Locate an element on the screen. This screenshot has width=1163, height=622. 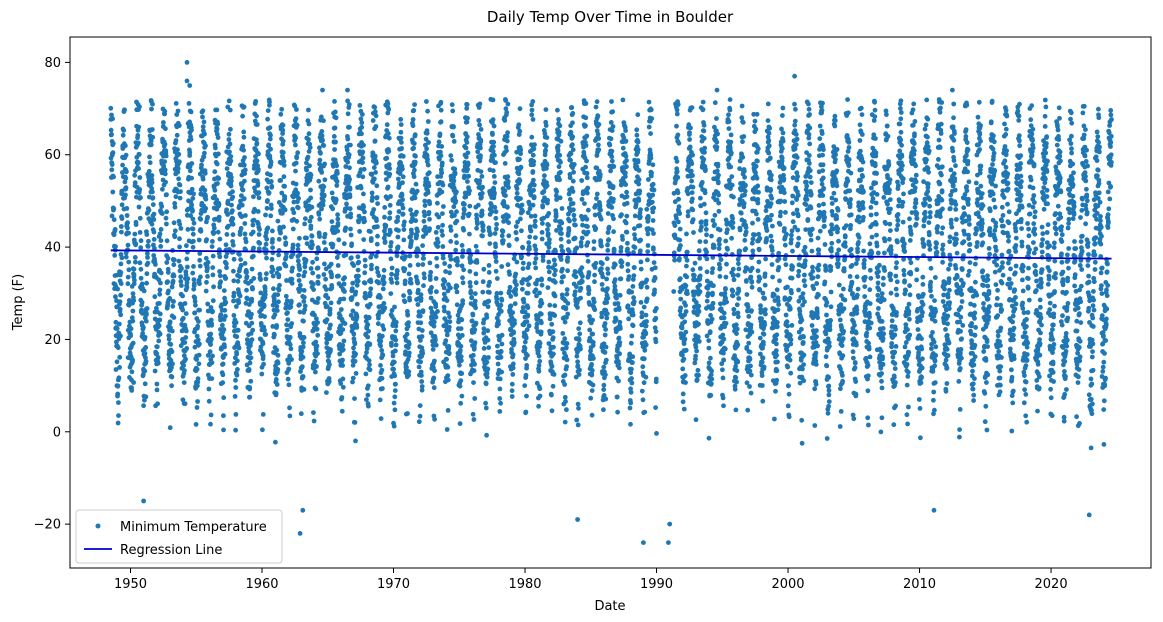
chart-title: Daily Temp Over Time in Boulder is located at coordinates (610, 17).